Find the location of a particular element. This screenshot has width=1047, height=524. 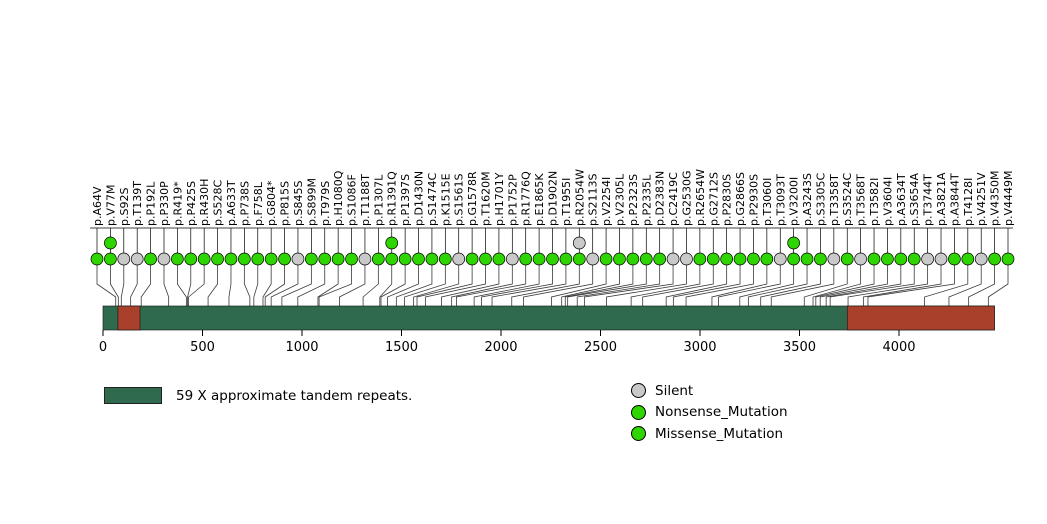

mutation-label: p.T979S is located at coordinates (325, 203).